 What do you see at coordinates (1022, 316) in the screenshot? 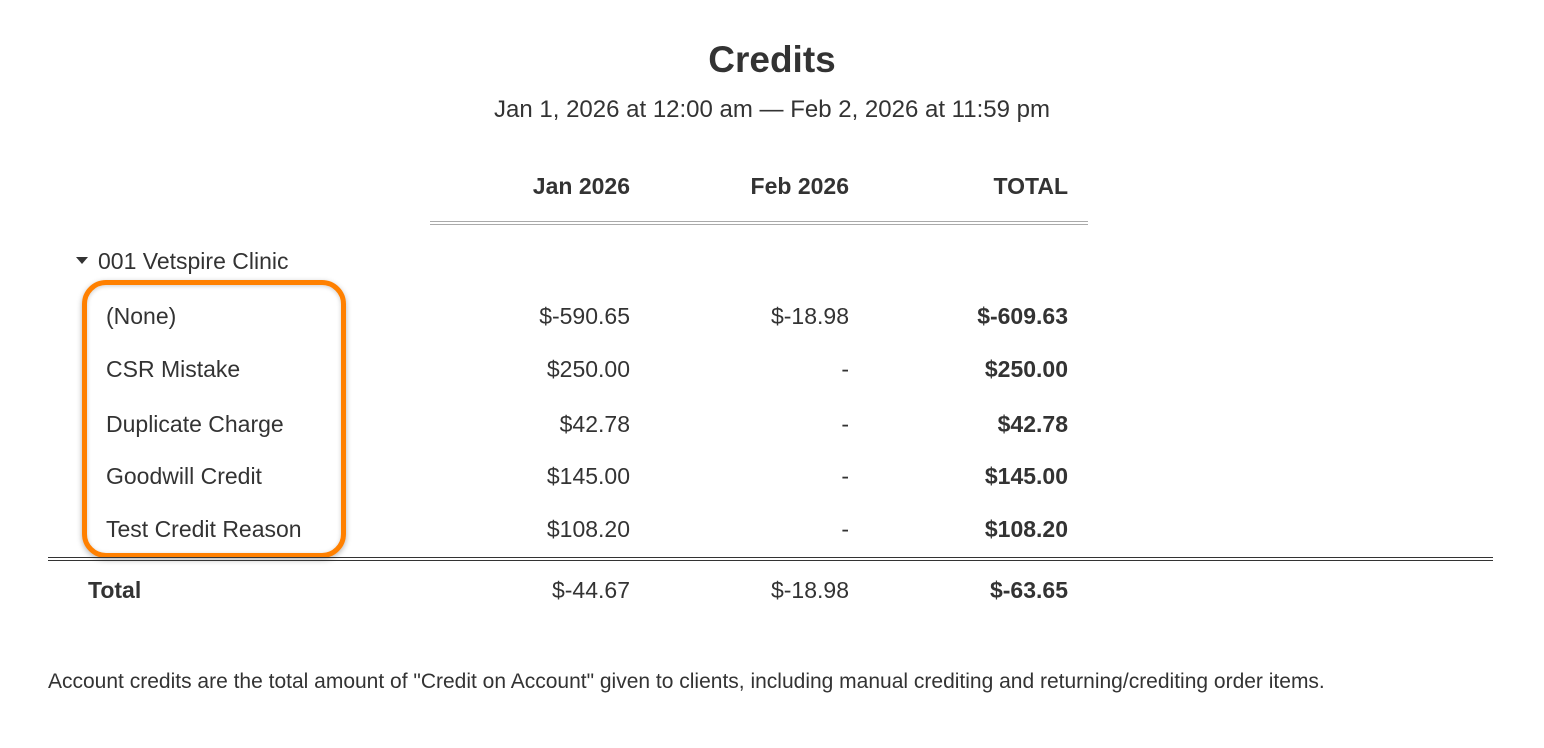
I see `row-total-value: $-609.63` at bounding box center [1022, 316].